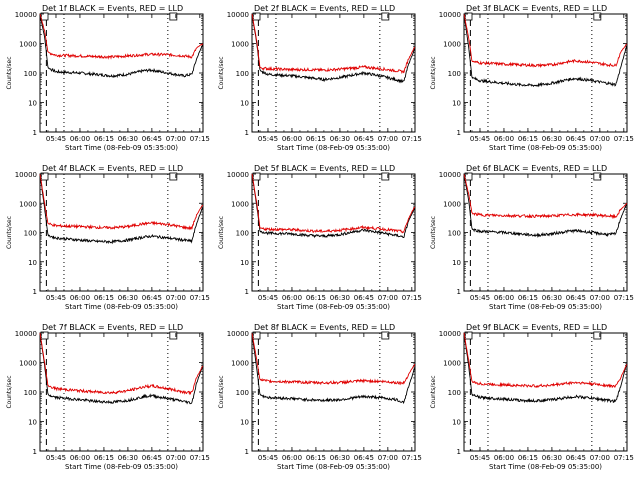  Describe the element at coordinates (324, 168) in the screenshot. I see `chart-title: Det 5f BLACK = Events, RED = LLD` at that location.